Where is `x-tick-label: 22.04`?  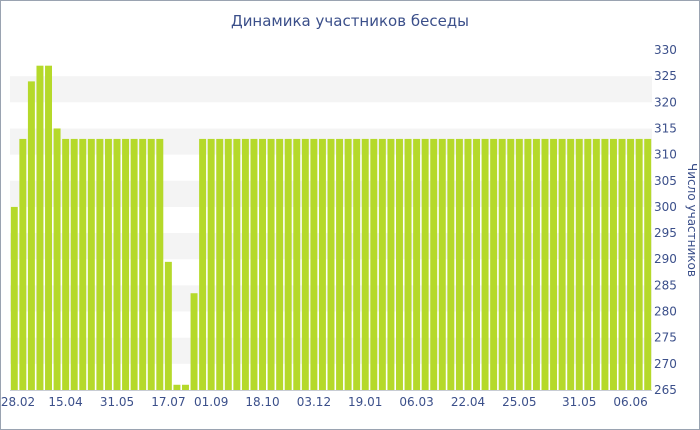
x-tick-label: 22.04 is located at coordinates (468, 402).